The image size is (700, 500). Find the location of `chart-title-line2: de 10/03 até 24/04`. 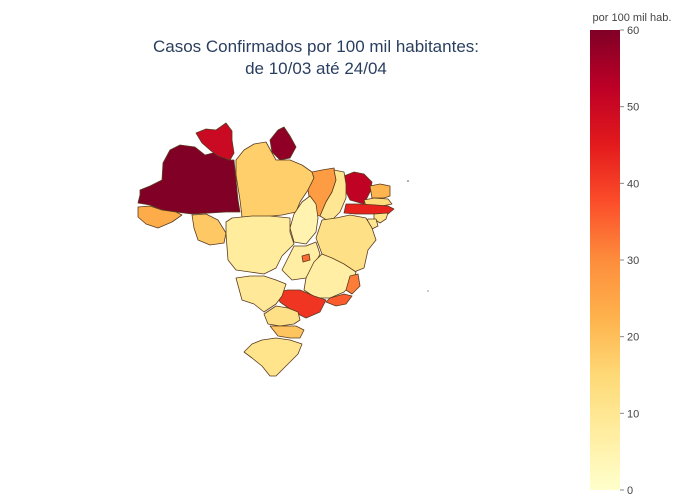

chart-title-line2: de 10/03 até 24/04 is located at coordinates (316, 68).